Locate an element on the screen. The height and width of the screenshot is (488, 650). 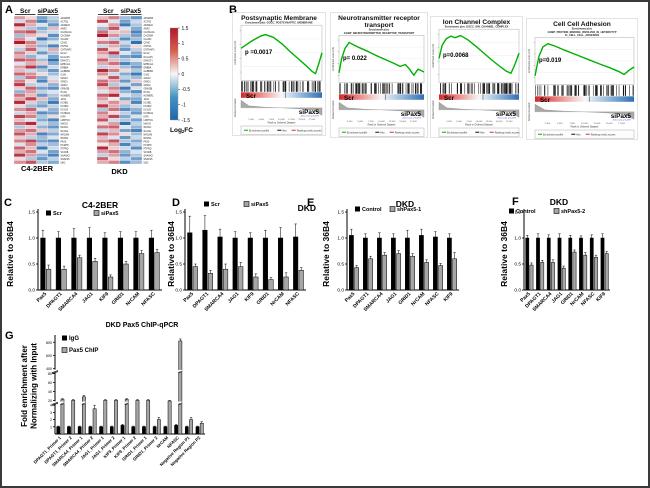
svg-text: MAGI2 is located at coordinates (65, 124).